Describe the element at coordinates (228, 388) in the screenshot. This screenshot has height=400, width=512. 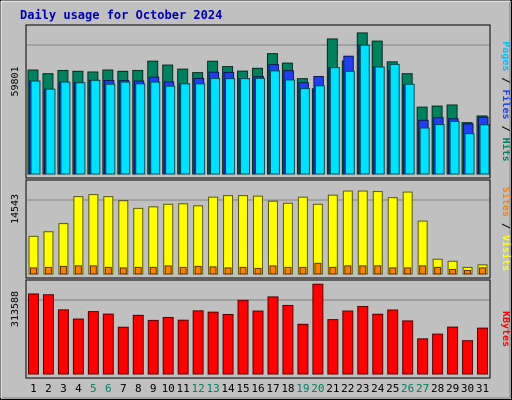
I see `day-label: 14` at that location.